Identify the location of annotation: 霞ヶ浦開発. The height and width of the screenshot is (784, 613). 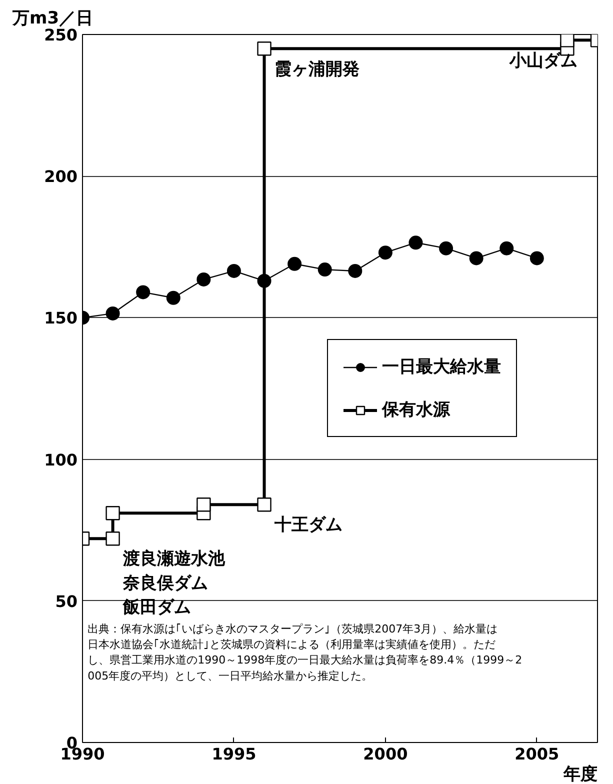
(317, 69).